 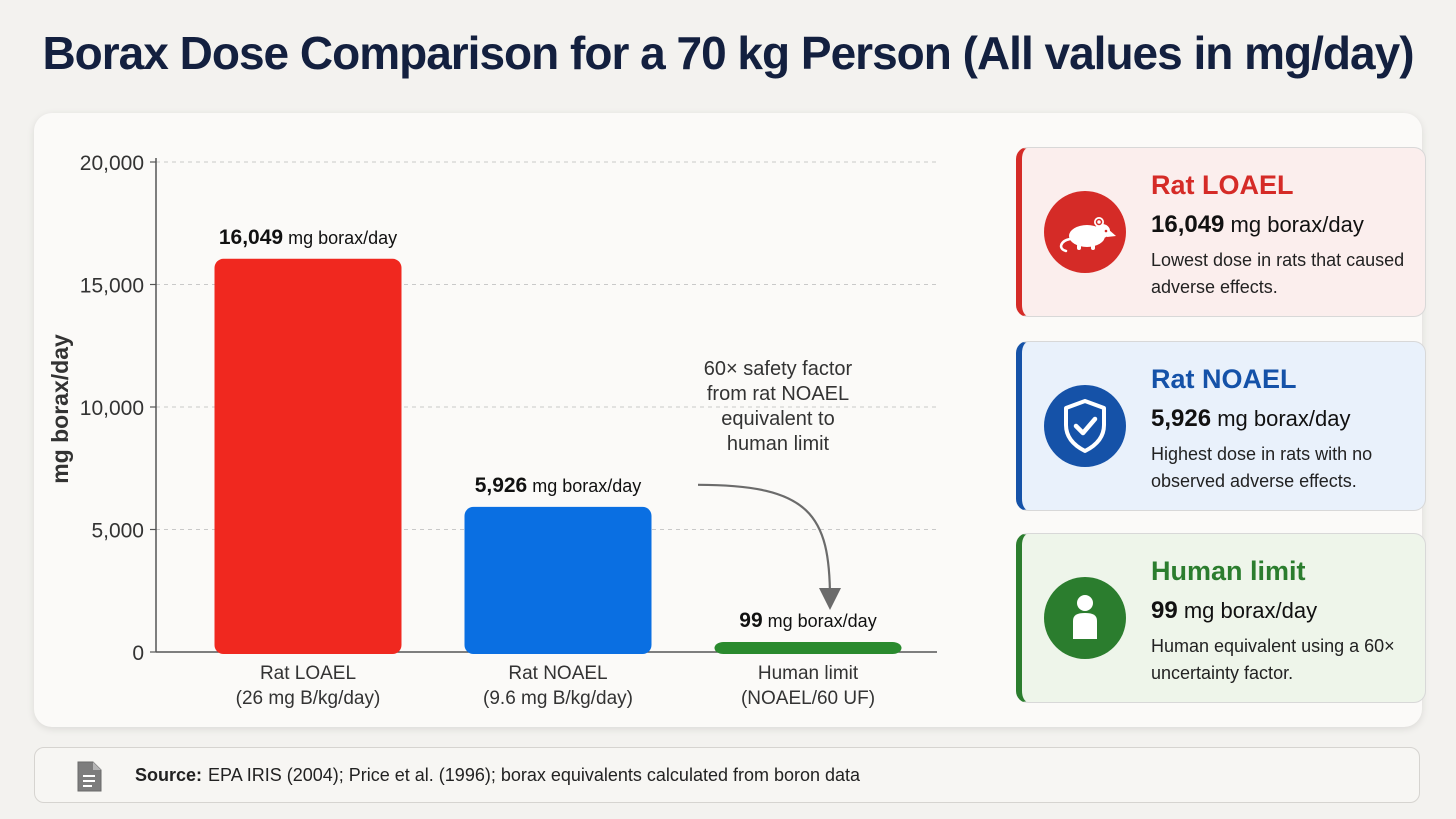 What do you see at coordinates (112, 286) in the screenshot?
I see `y-tick-label: 15,000` at bounding box center [112, 286].